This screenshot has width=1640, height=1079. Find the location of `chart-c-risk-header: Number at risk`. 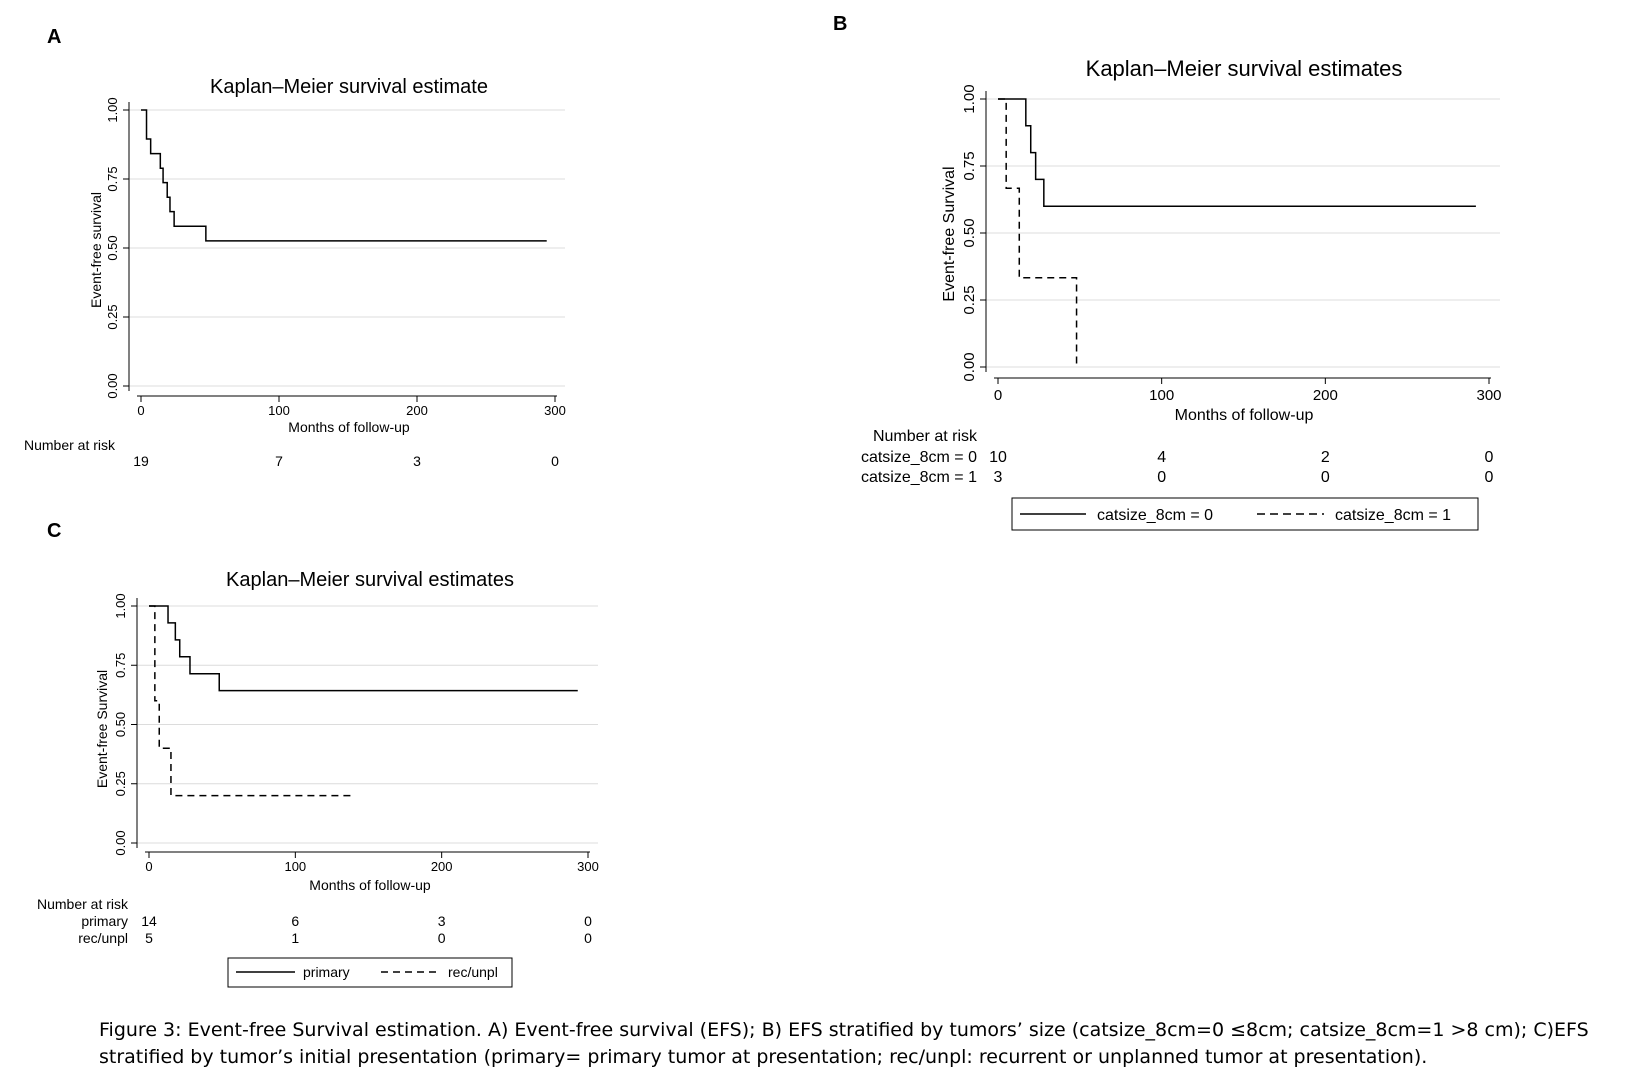

chart-c-risk-header: Number at risk is located at coordinates (83, 904).